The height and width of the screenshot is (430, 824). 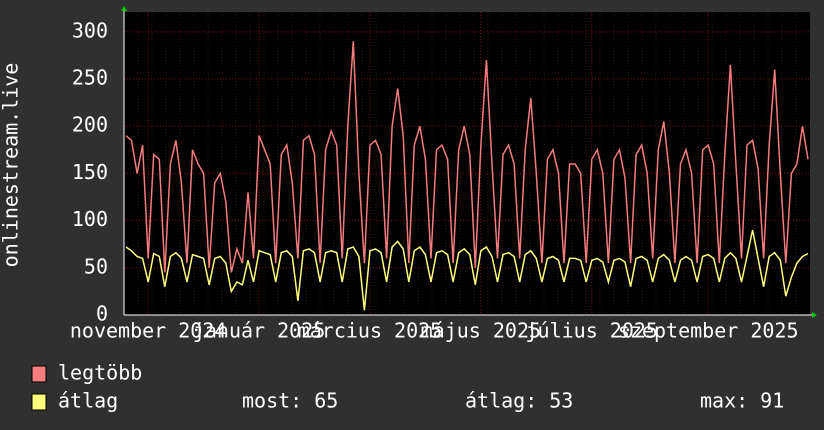 What do you see at coordinates (561, 401) in the screenshot?
I see `stat-value: 53` at bounding box center [561, 401].